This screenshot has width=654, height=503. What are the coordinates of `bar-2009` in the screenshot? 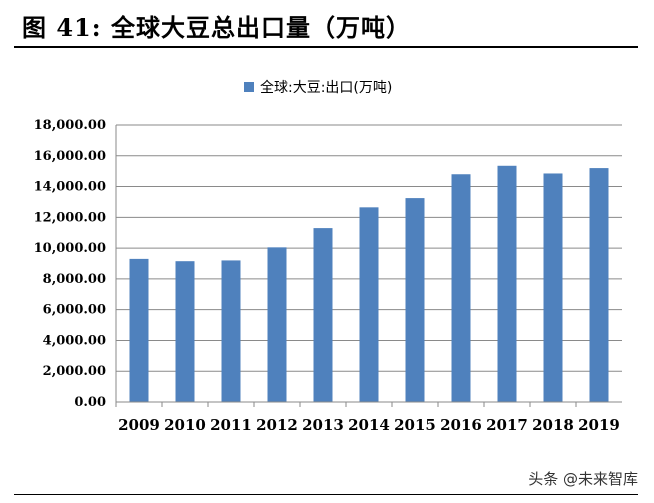 It's located at (139, 330).